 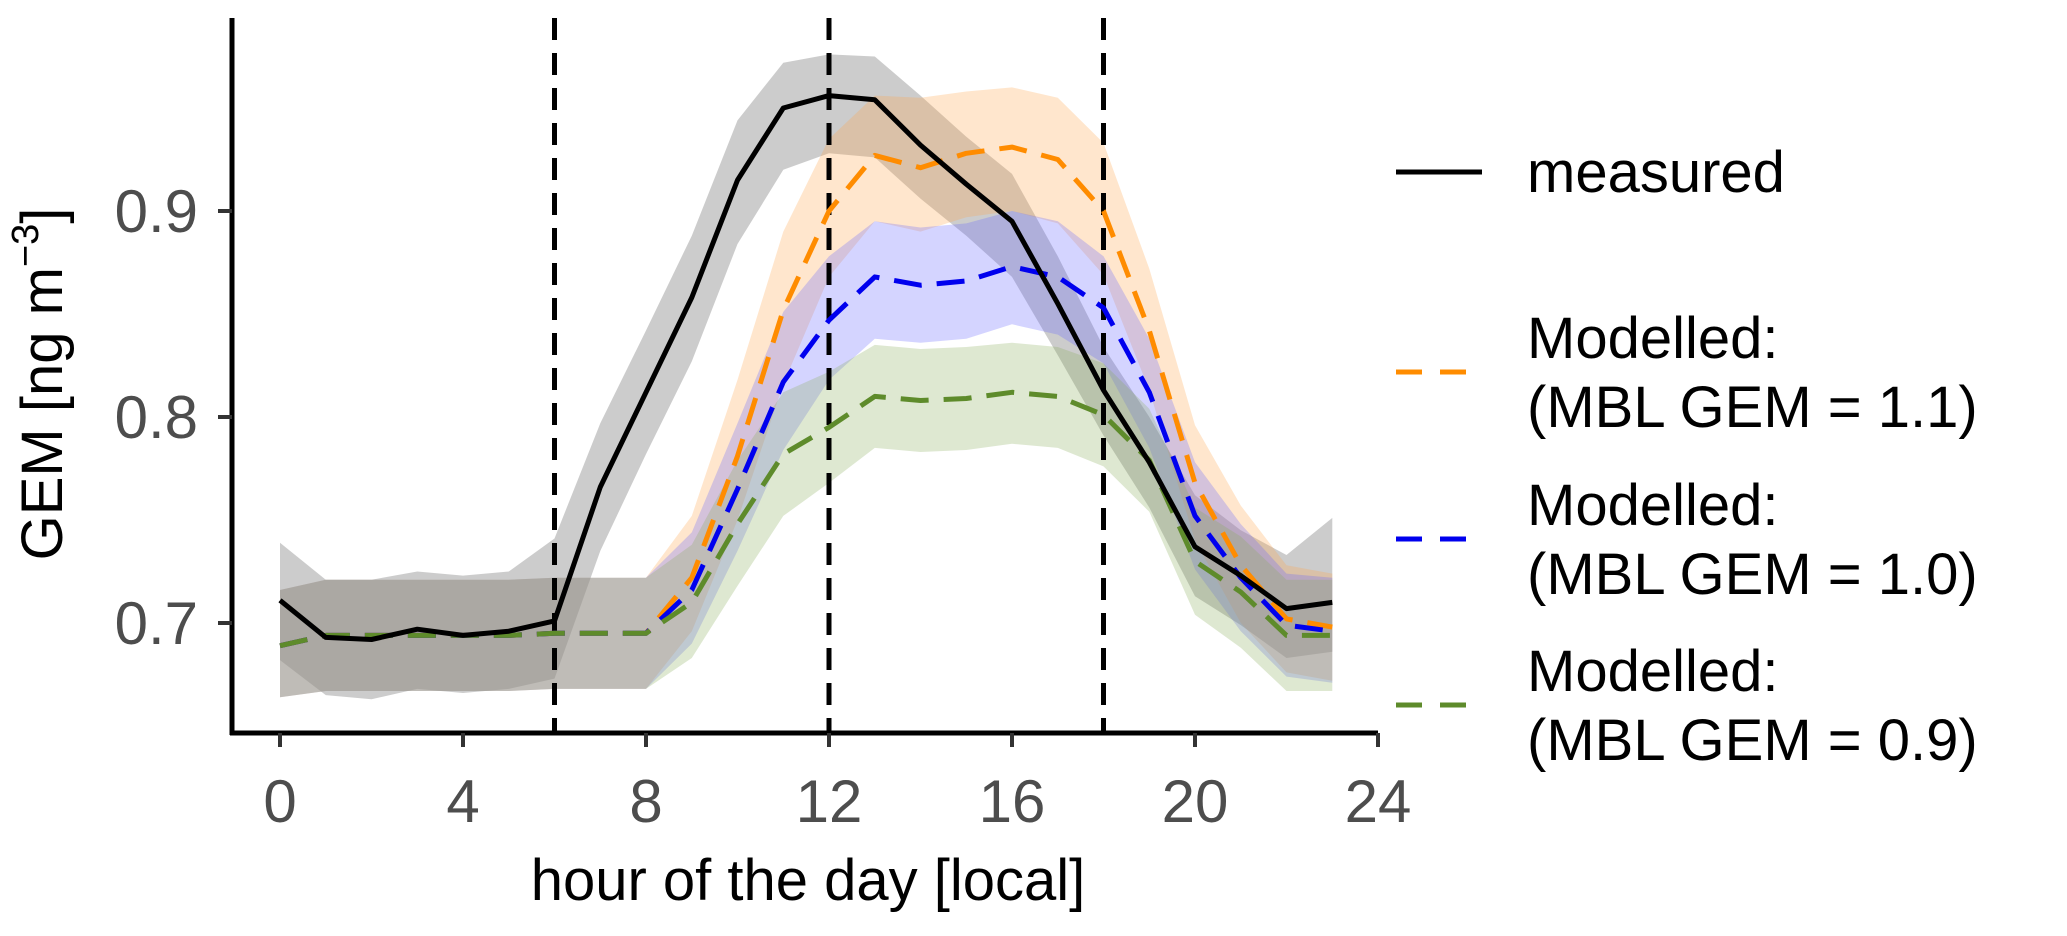 What do you see at coordinates (1195, 801) in the screenshot?
I see `x-tick-label-5: 20` at bounding box center [1195, 801].